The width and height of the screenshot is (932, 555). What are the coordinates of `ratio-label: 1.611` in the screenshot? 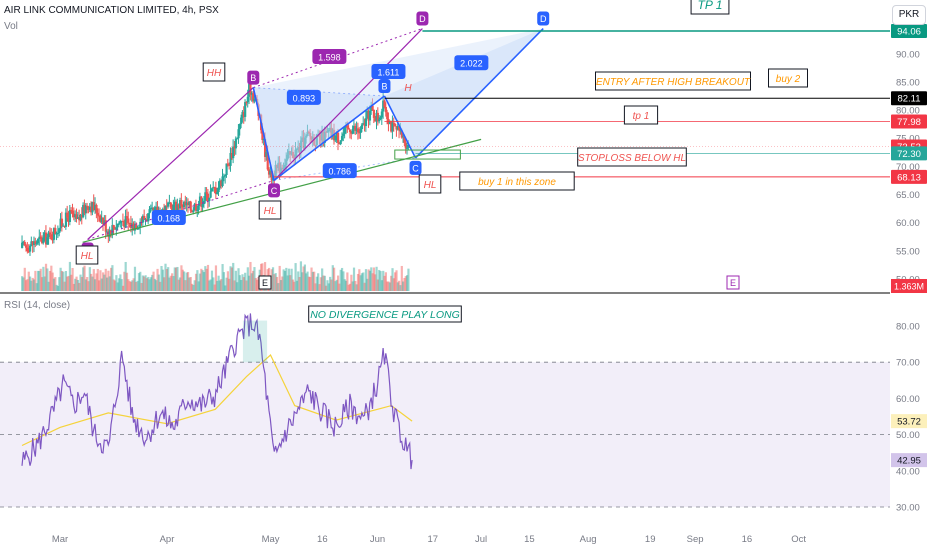 It's located at (389, 73).